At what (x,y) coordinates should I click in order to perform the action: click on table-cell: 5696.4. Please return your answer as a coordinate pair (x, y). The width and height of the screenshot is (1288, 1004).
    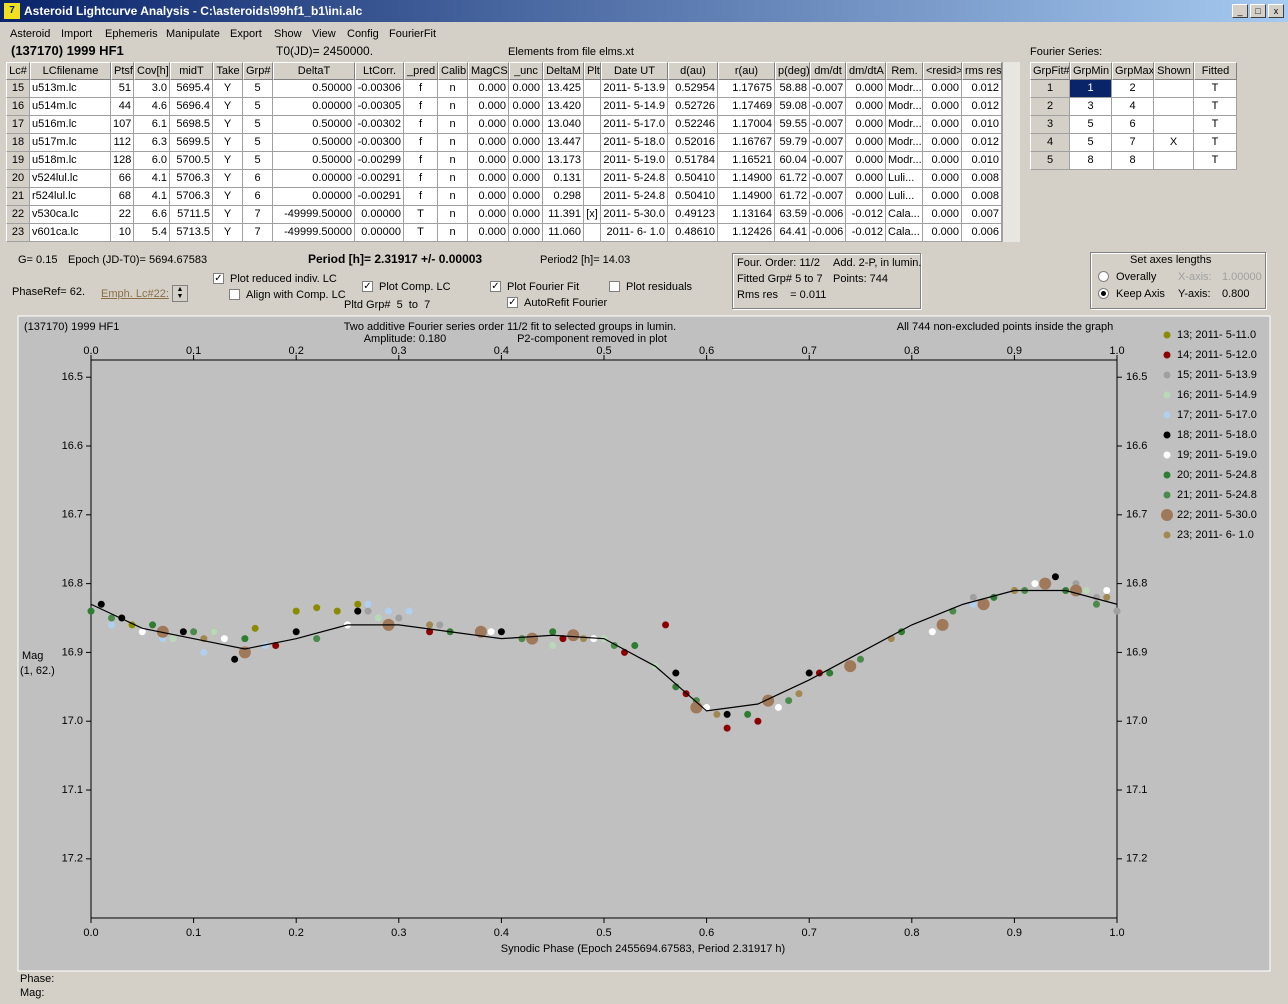
    Looking at the image, I should click on (191, 107).